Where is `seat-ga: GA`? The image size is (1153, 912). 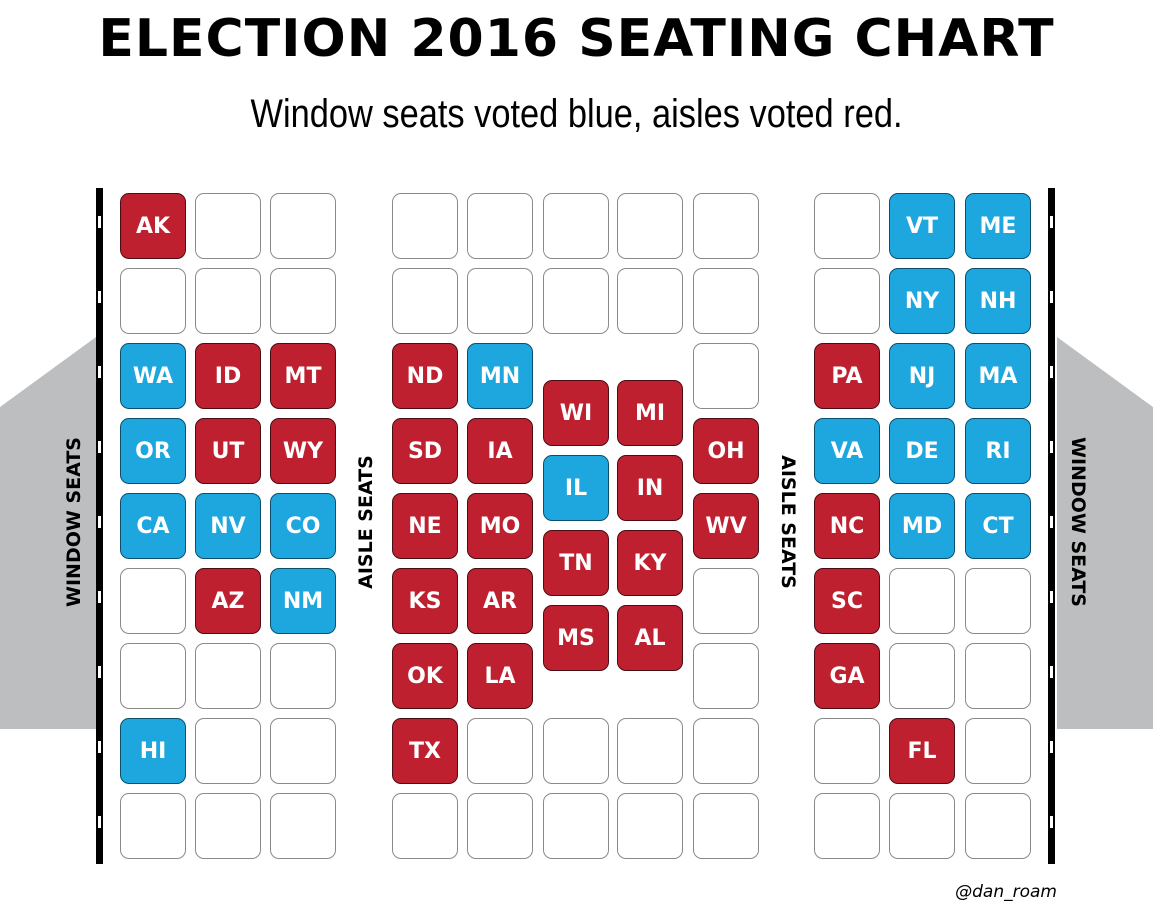 seat-ga: GA is located at coordinates (847, 676).